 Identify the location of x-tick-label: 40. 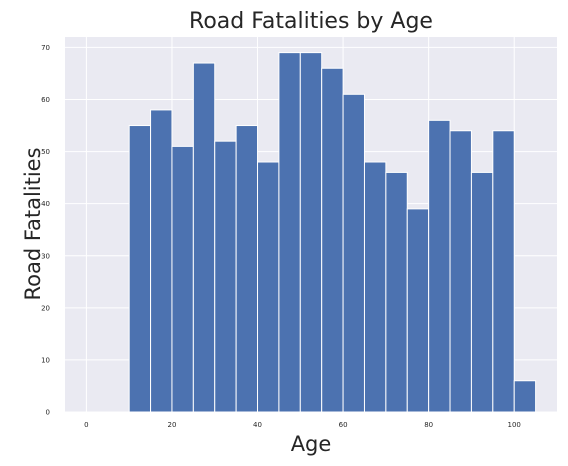
(257, 425).